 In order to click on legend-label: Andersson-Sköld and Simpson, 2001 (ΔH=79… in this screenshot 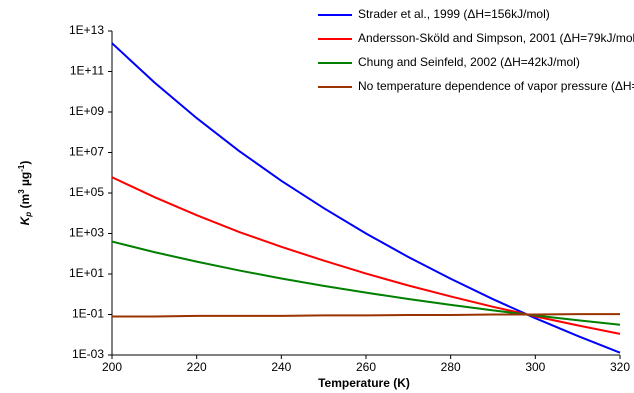, I will do `click(496, 38)`.